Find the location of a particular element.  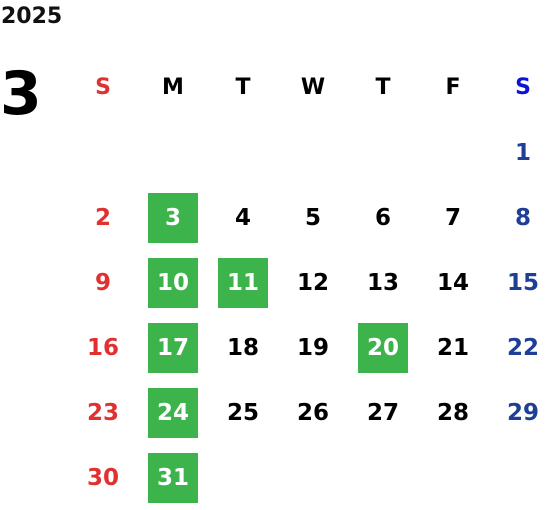

calendar-day-number: 16 is located at coordinates (102, 347).